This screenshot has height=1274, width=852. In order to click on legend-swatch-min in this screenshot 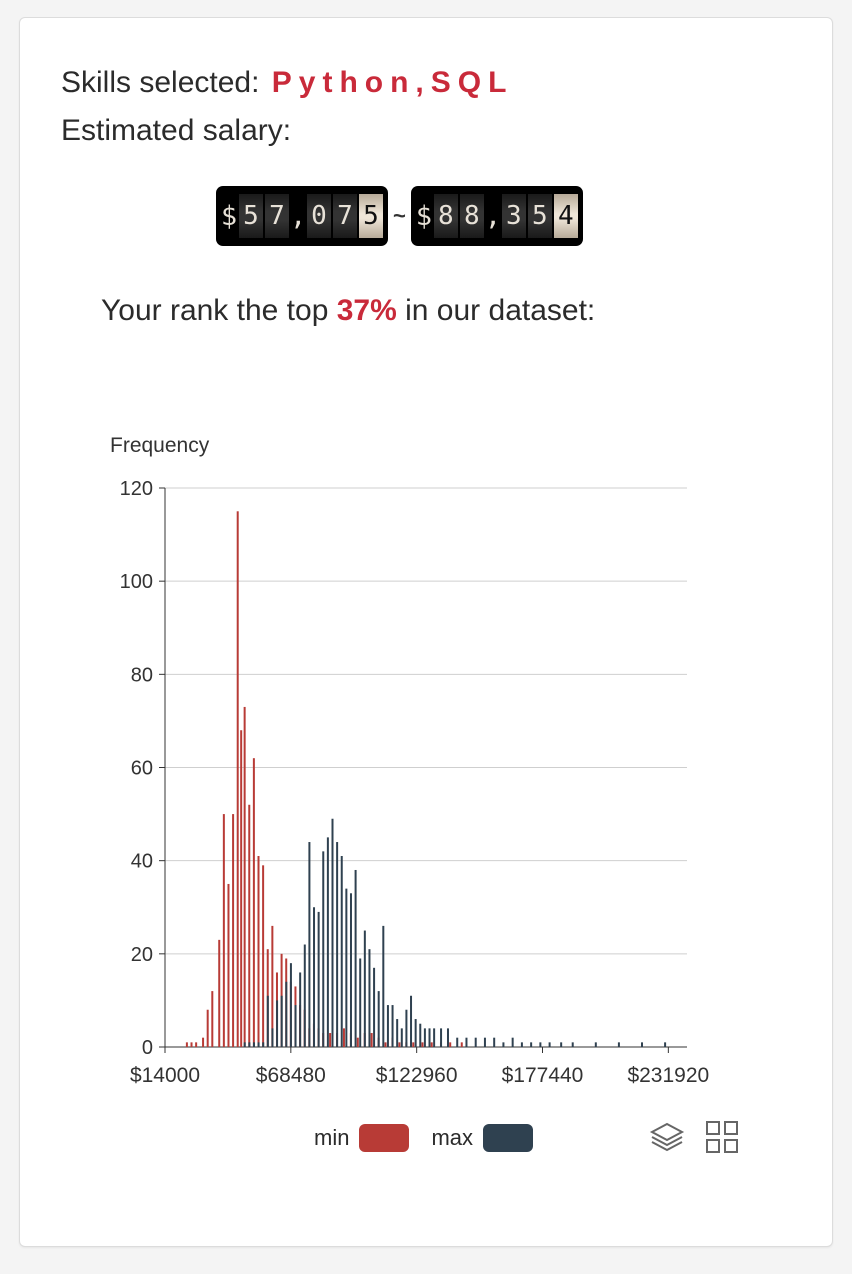, I will do `click(384, 1138)`.